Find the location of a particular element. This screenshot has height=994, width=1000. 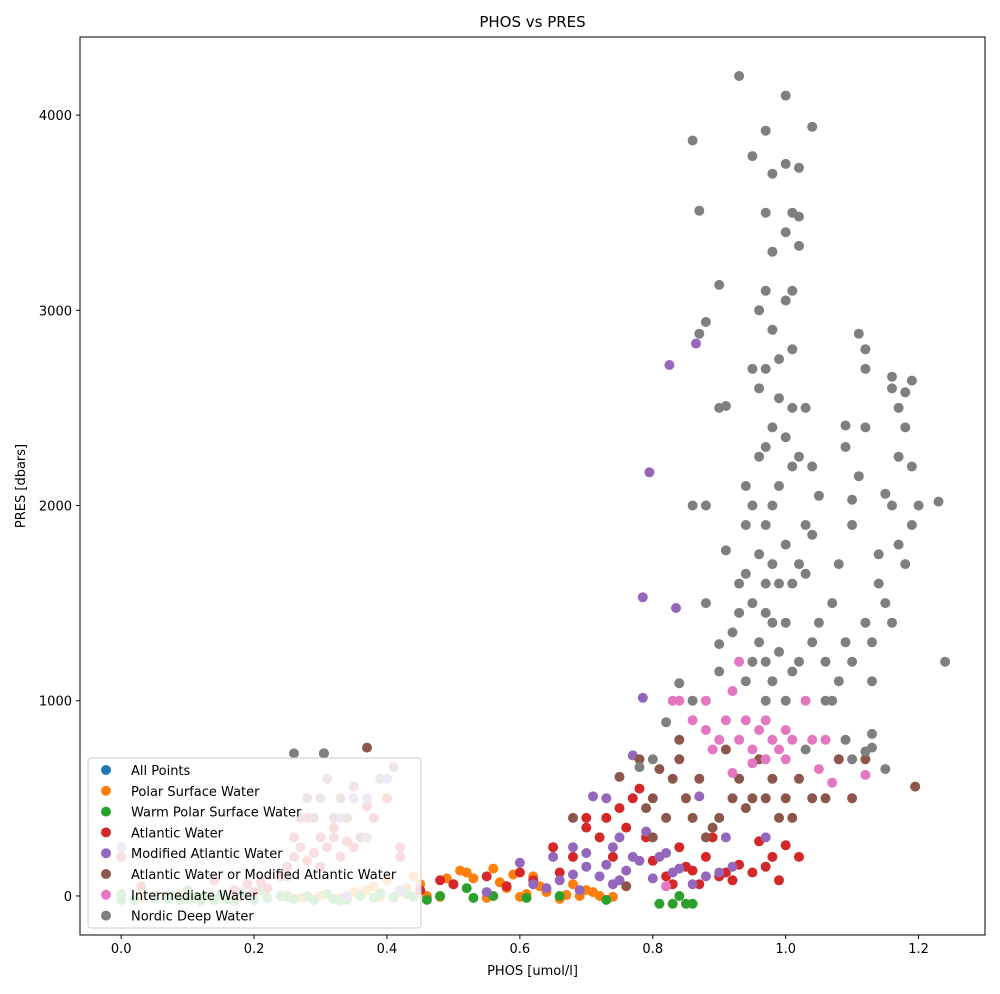

chart-title: PHOS vs PRES is located at coordinates (532, 22).